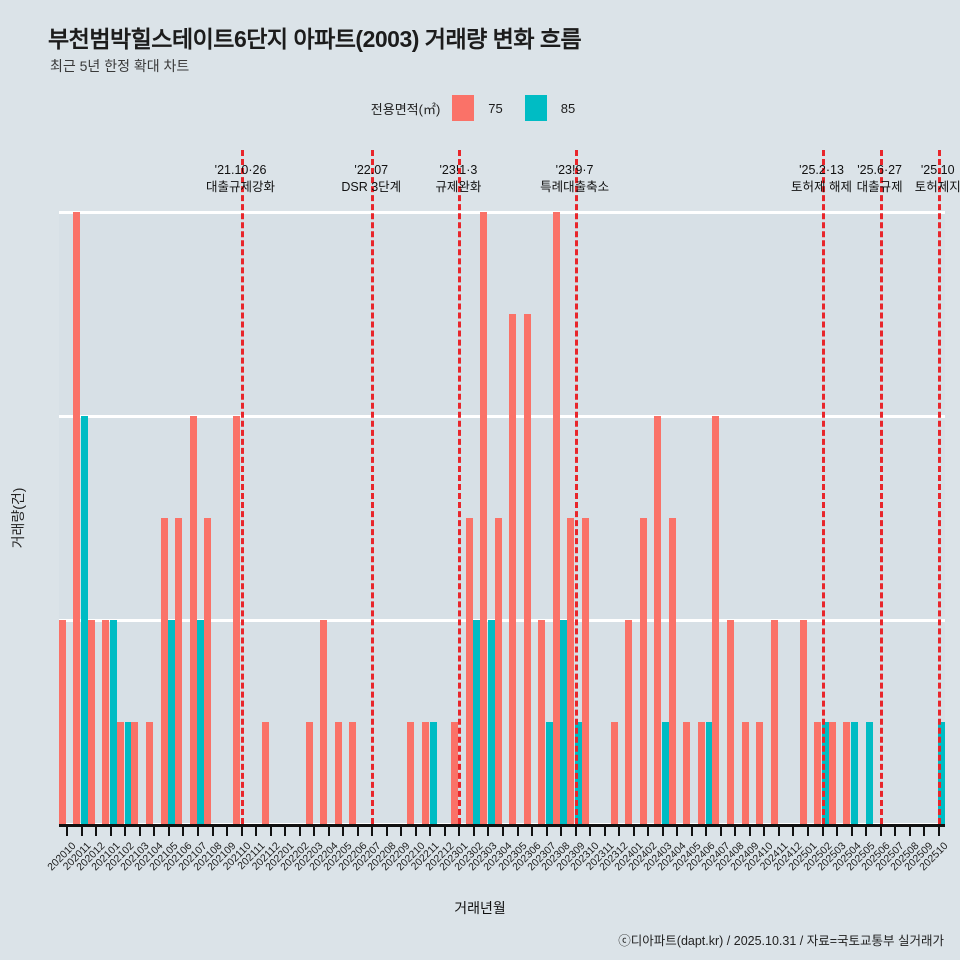  Describe the element at coordinates (458, 187) in the screenshot. I see `annotation-desc: 규제완화` at that location.